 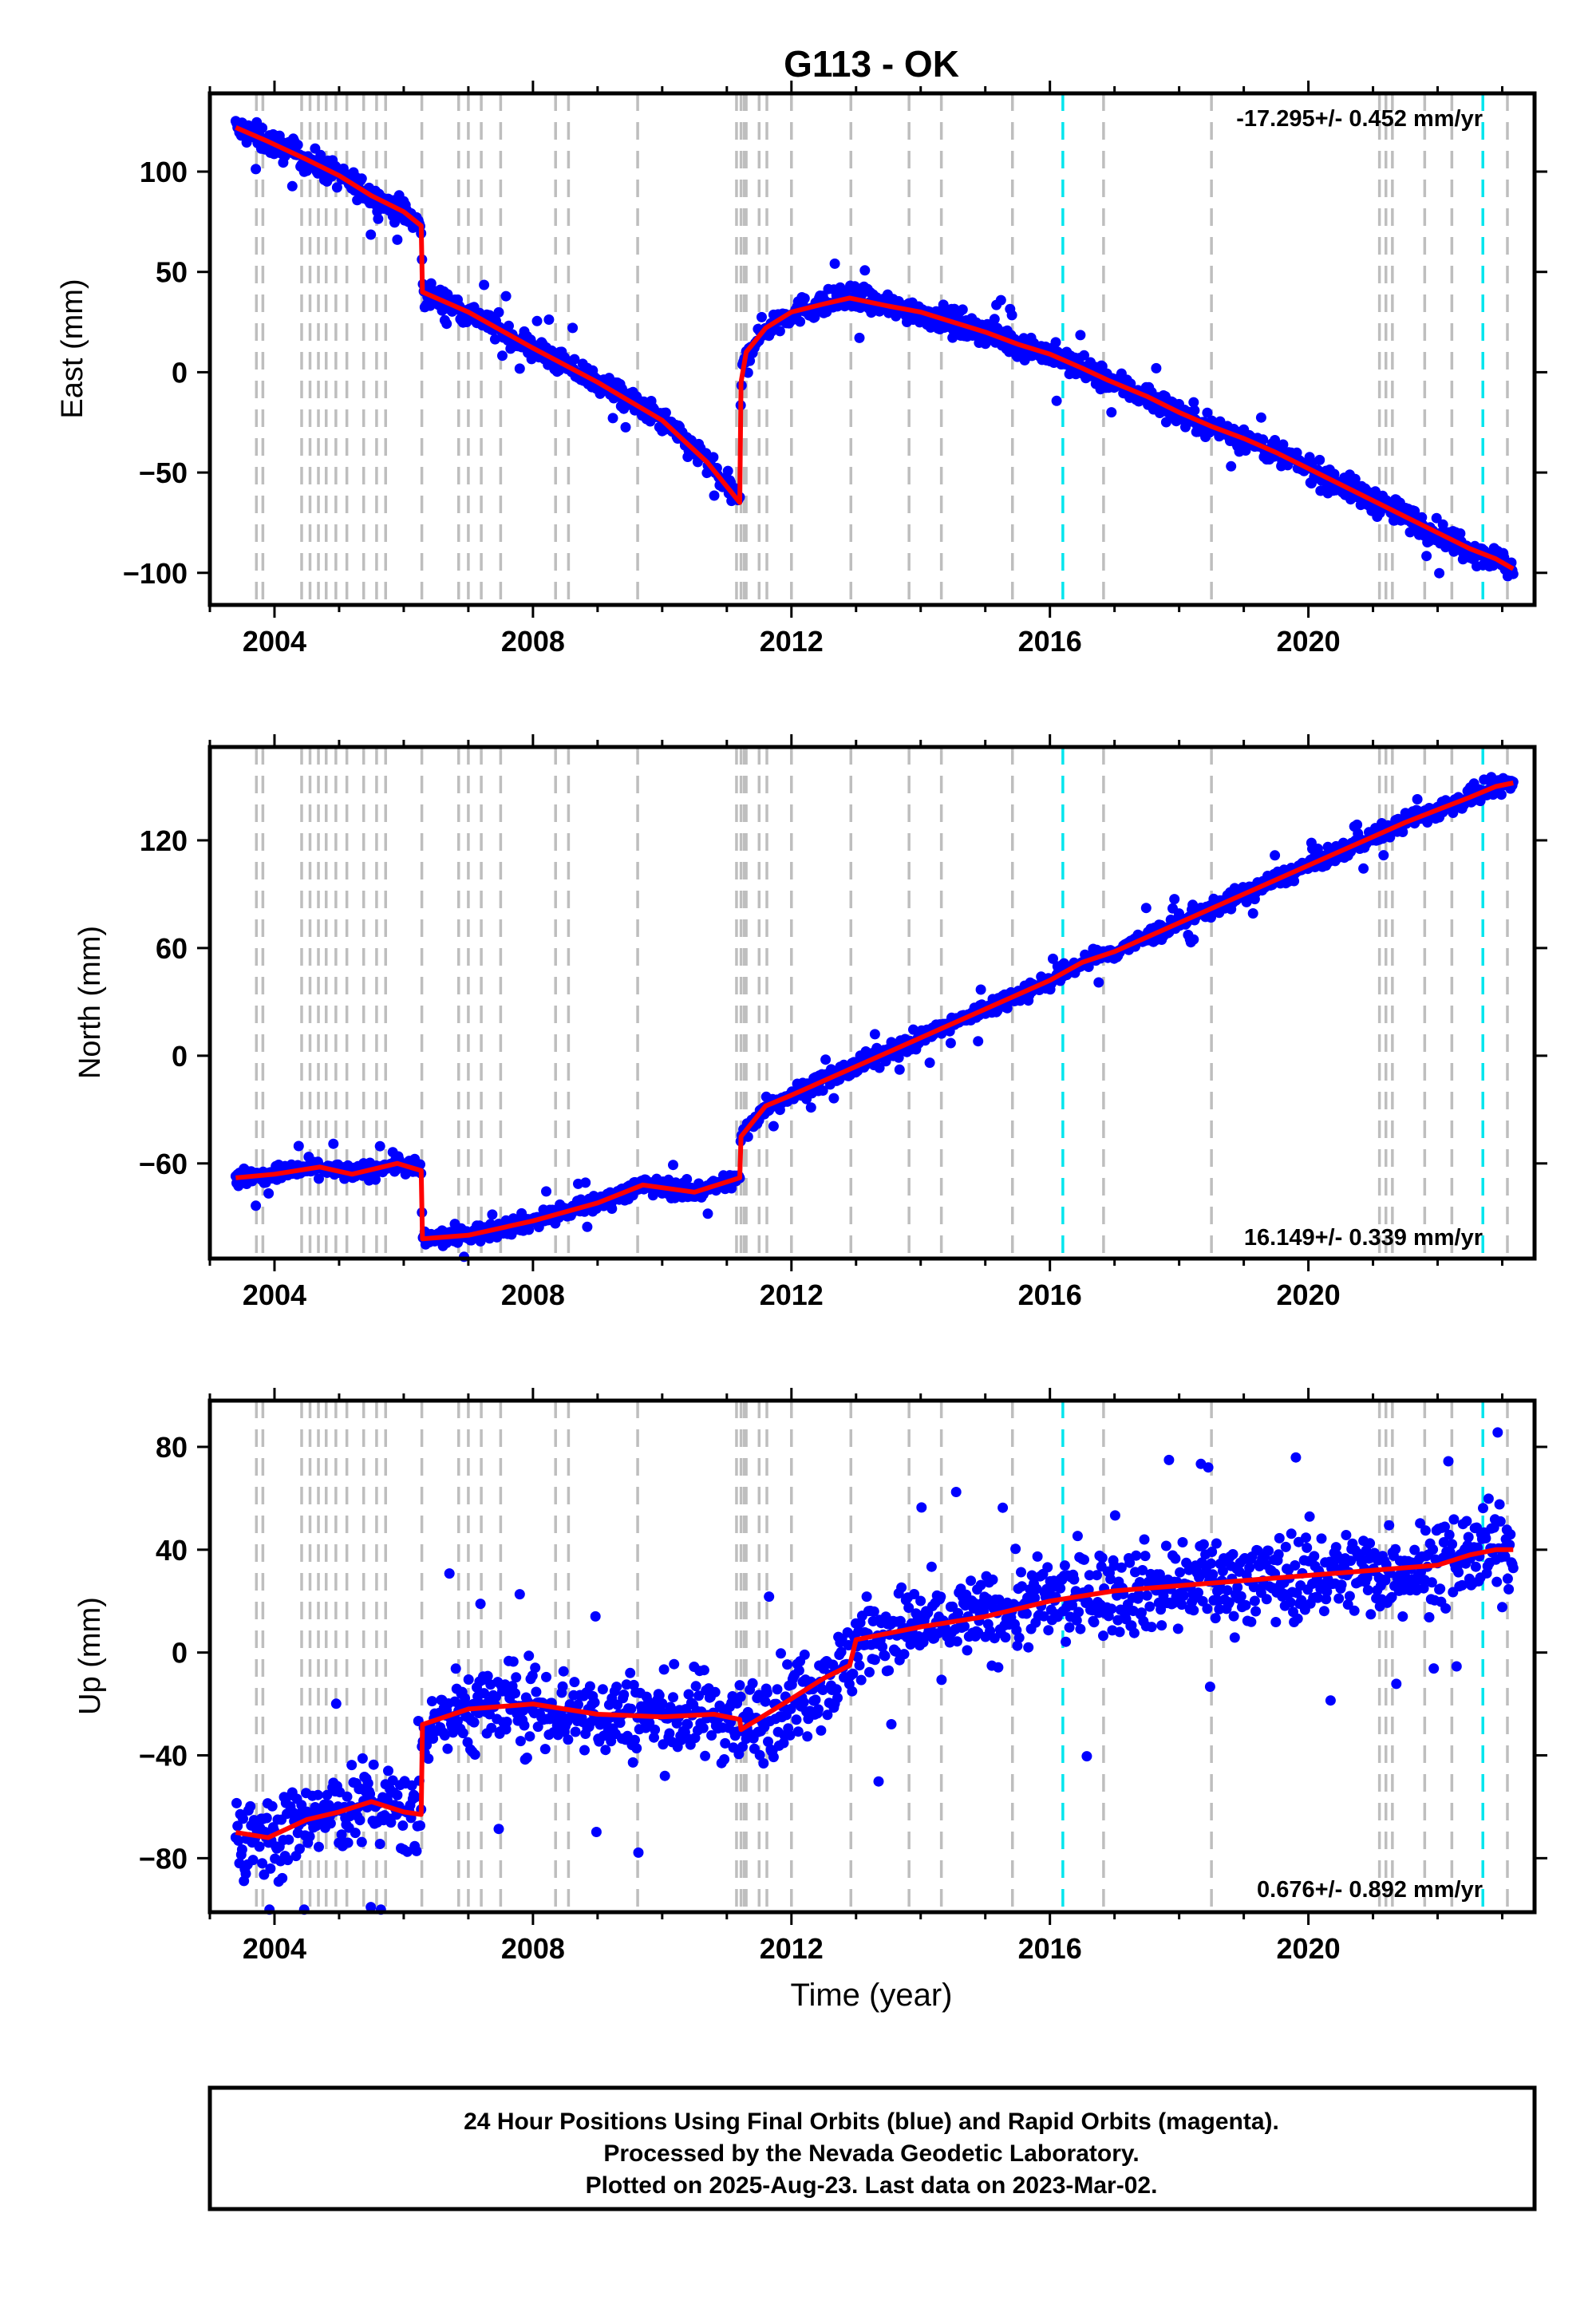 What do you see at coordinates (155, 573) in the screenshot?
I see `y-tick-label: −100` at bounding box center [155, 573].